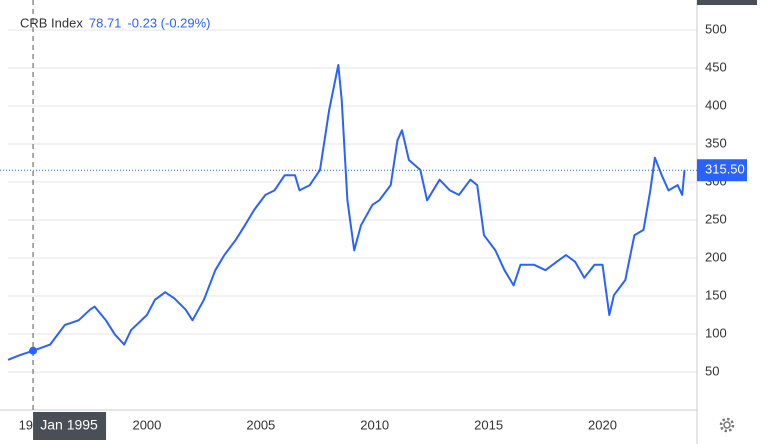  What do you see at coordinates (716, 142) in the screenshot?
I see `y-tick-label: 350` at bounding box center [716, 142].